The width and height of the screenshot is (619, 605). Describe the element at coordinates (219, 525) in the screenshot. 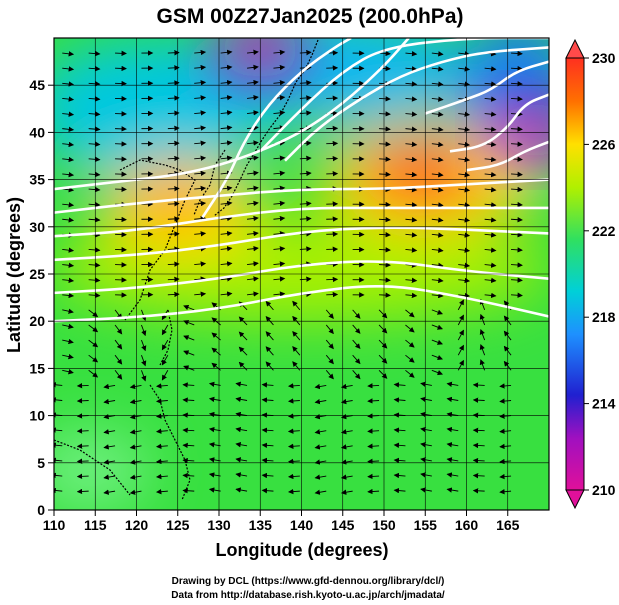

I see `x-tick-label: 130` at that location.